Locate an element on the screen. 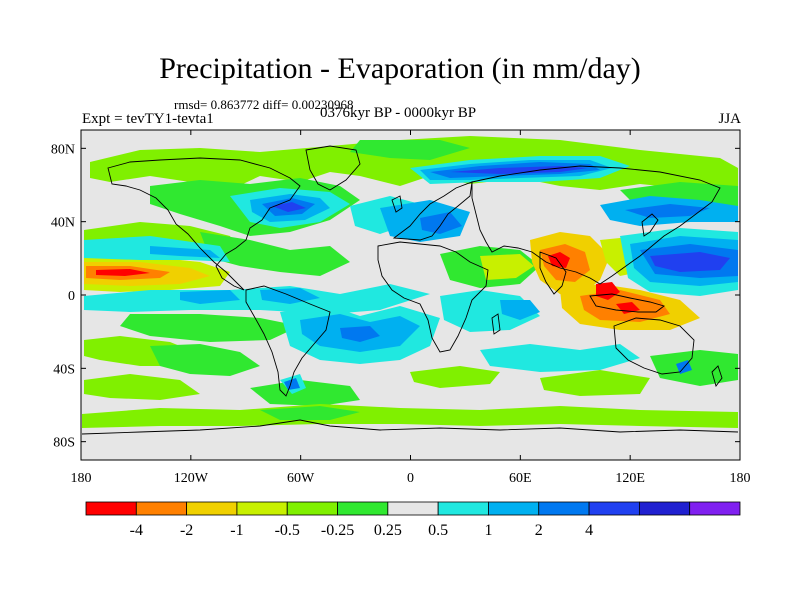 Image resolution: width=800 pixels, height=600 pixels. coastline-africa is located at coordinates (433, 297).